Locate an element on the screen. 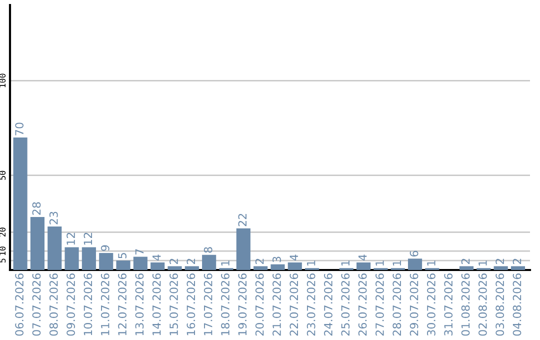 Image resolution: width=540 pixels, height=340 pixels. x-tick-label: 04.08.2026 is located at coordinates (517, 304).